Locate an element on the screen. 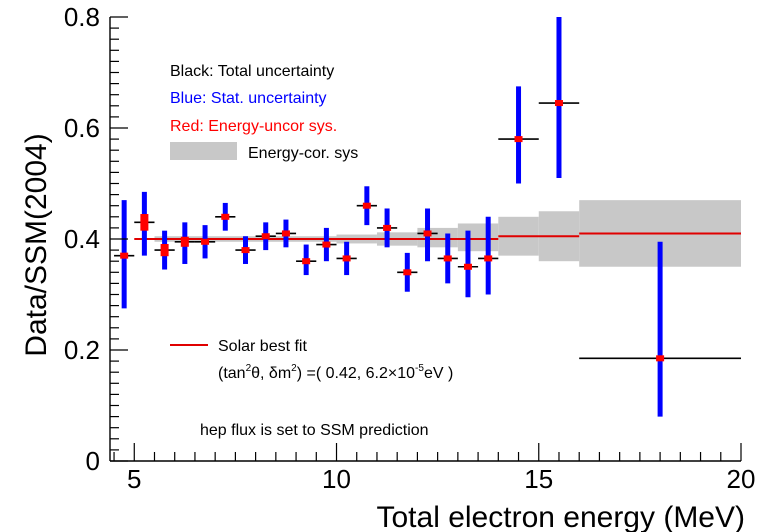 The image size is (766, 532). legend-cor-sys-swatch is located at coordinates (203, 151).